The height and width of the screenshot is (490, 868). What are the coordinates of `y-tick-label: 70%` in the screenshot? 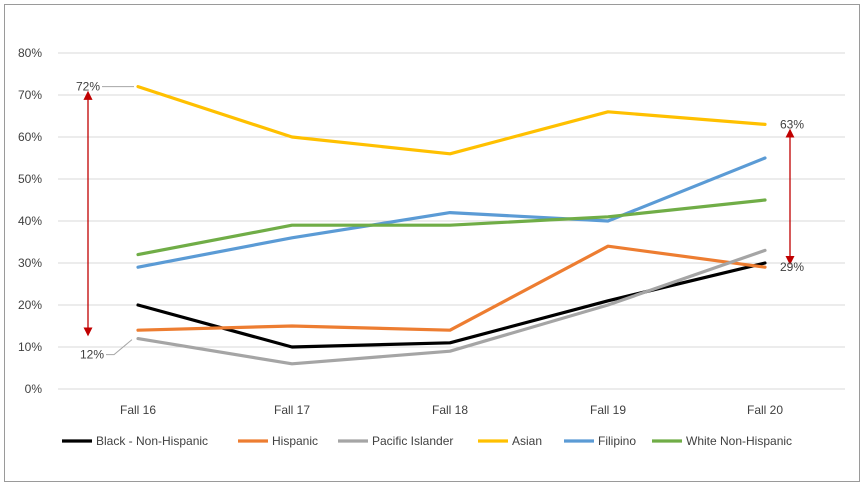 It's located at (30, 95).